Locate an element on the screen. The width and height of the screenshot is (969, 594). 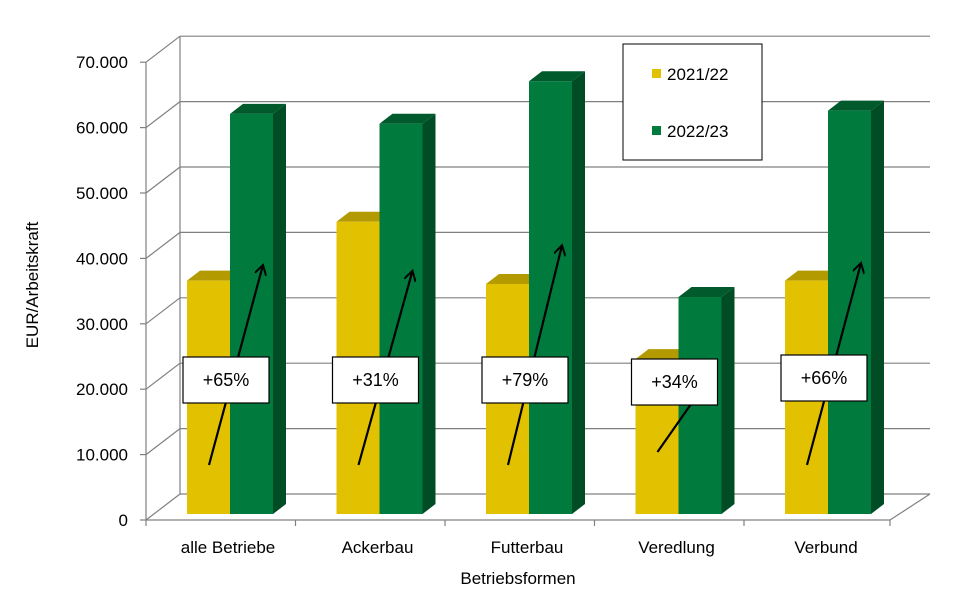
annotation-label: +65% is located at coordinates (226, 380).